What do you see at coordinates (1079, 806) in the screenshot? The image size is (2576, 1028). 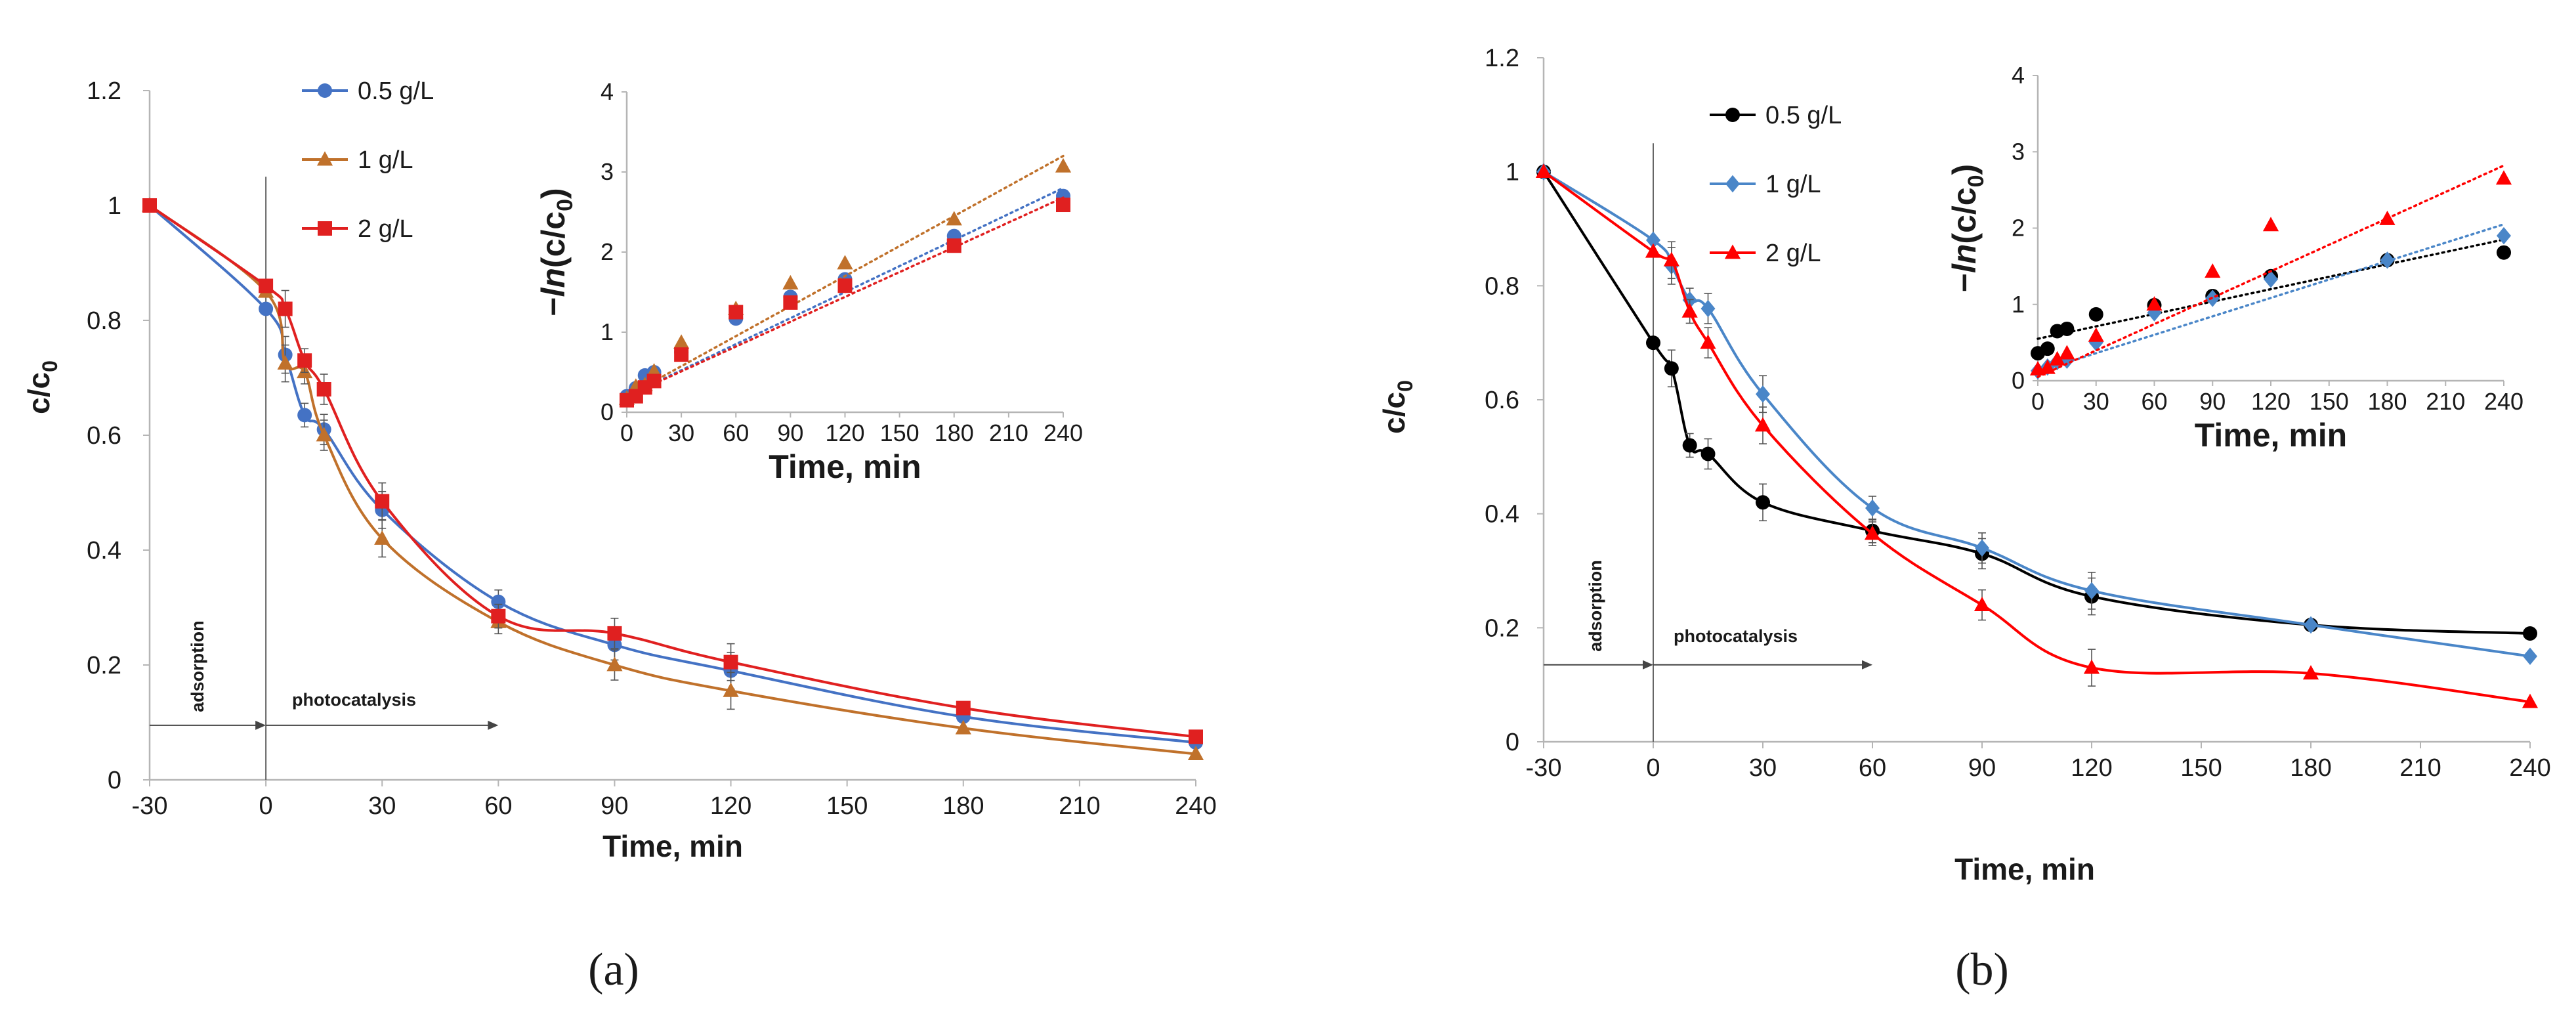 I see `panel-a-x-tick-label: 210` at bounding box center [1079, 806].